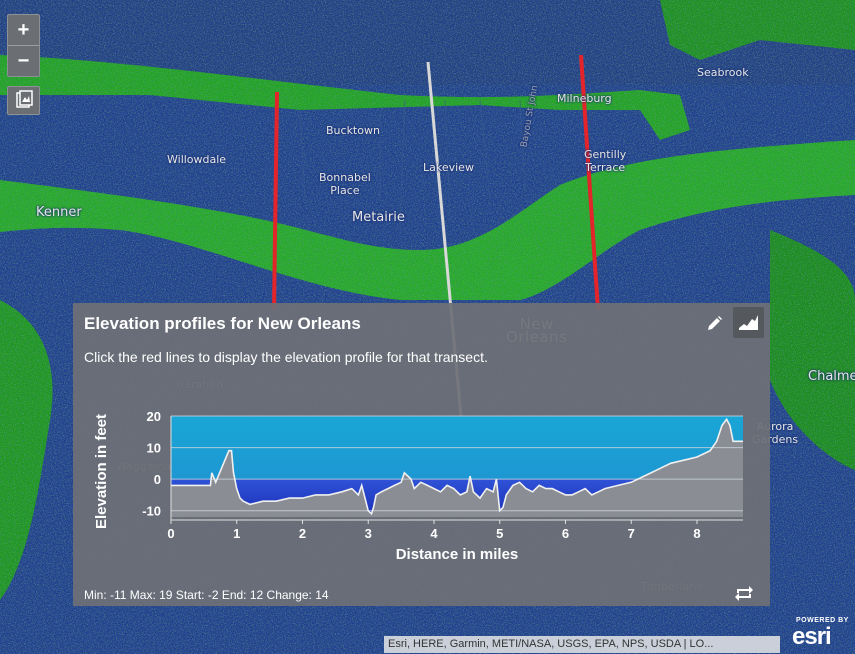 The image size is (855, 654). What do you see at coordinates (457, 554) in the screenshot?
I see `x-axis-title: Distance in miles` at bounding box center [457, 554].